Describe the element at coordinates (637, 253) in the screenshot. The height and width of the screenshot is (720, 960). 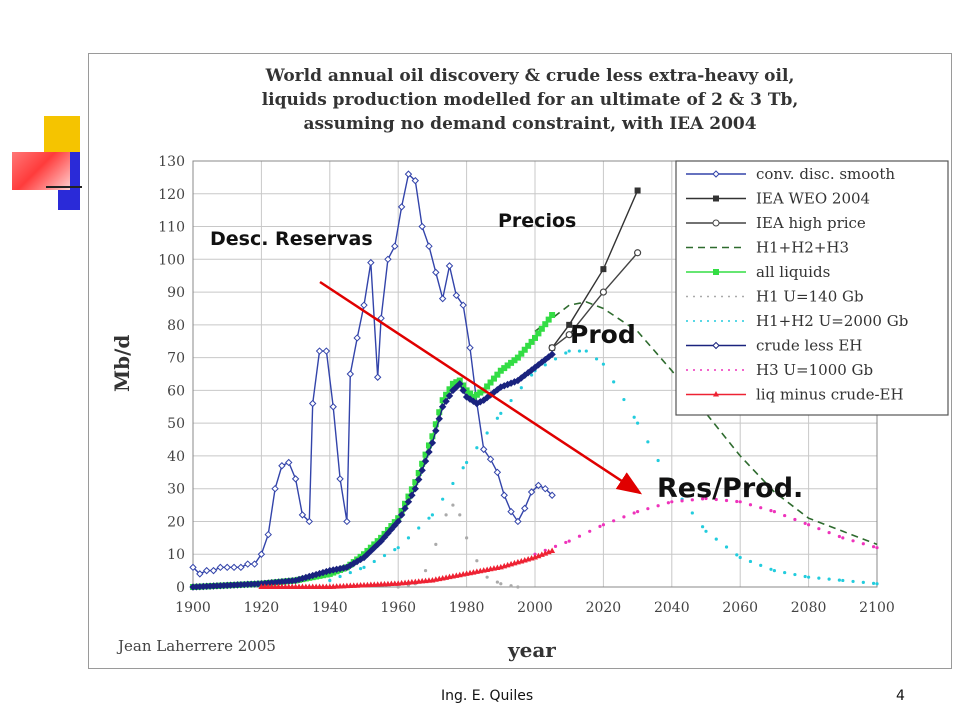
I see `series-point-iea-high-price` at that location.